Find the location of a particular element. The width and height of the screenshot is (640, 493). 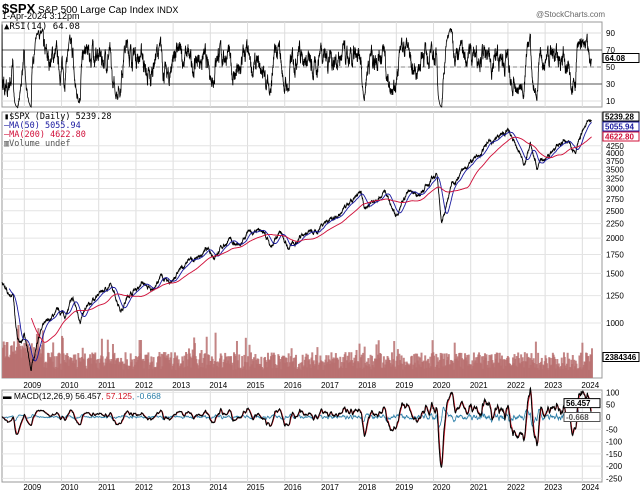

rsi-value-box is located at coordinates (621, 58).